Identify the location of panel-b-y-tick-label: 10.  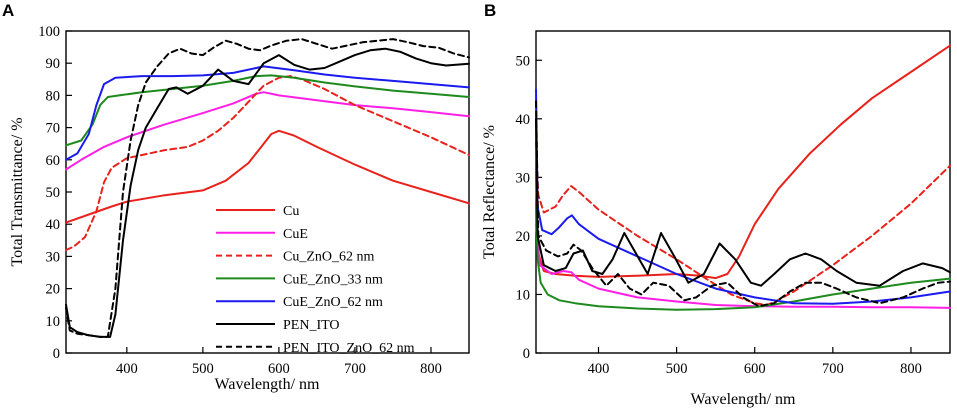
(523, 295).